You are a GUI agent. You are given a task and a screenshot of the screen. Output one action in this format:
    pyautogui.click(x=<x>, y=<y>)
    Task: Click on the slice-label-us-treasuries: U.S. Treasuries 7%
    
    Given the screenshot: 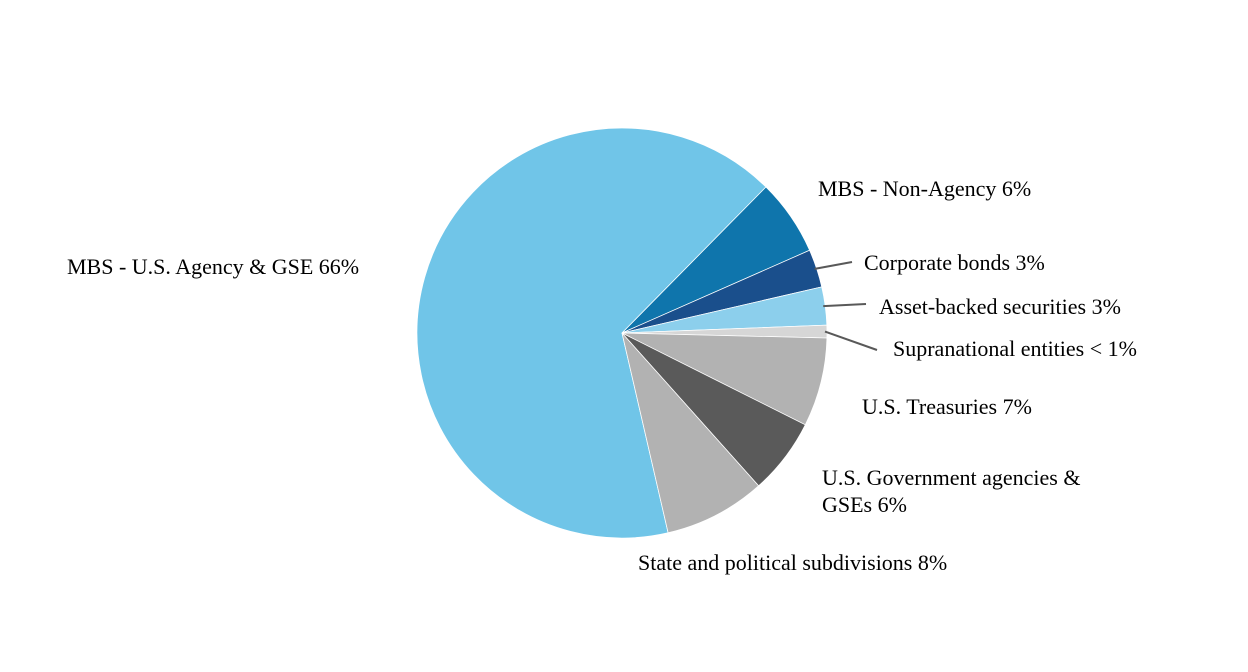 What is the action you would take?
    pyautogui.click(x=947, y=406)
    